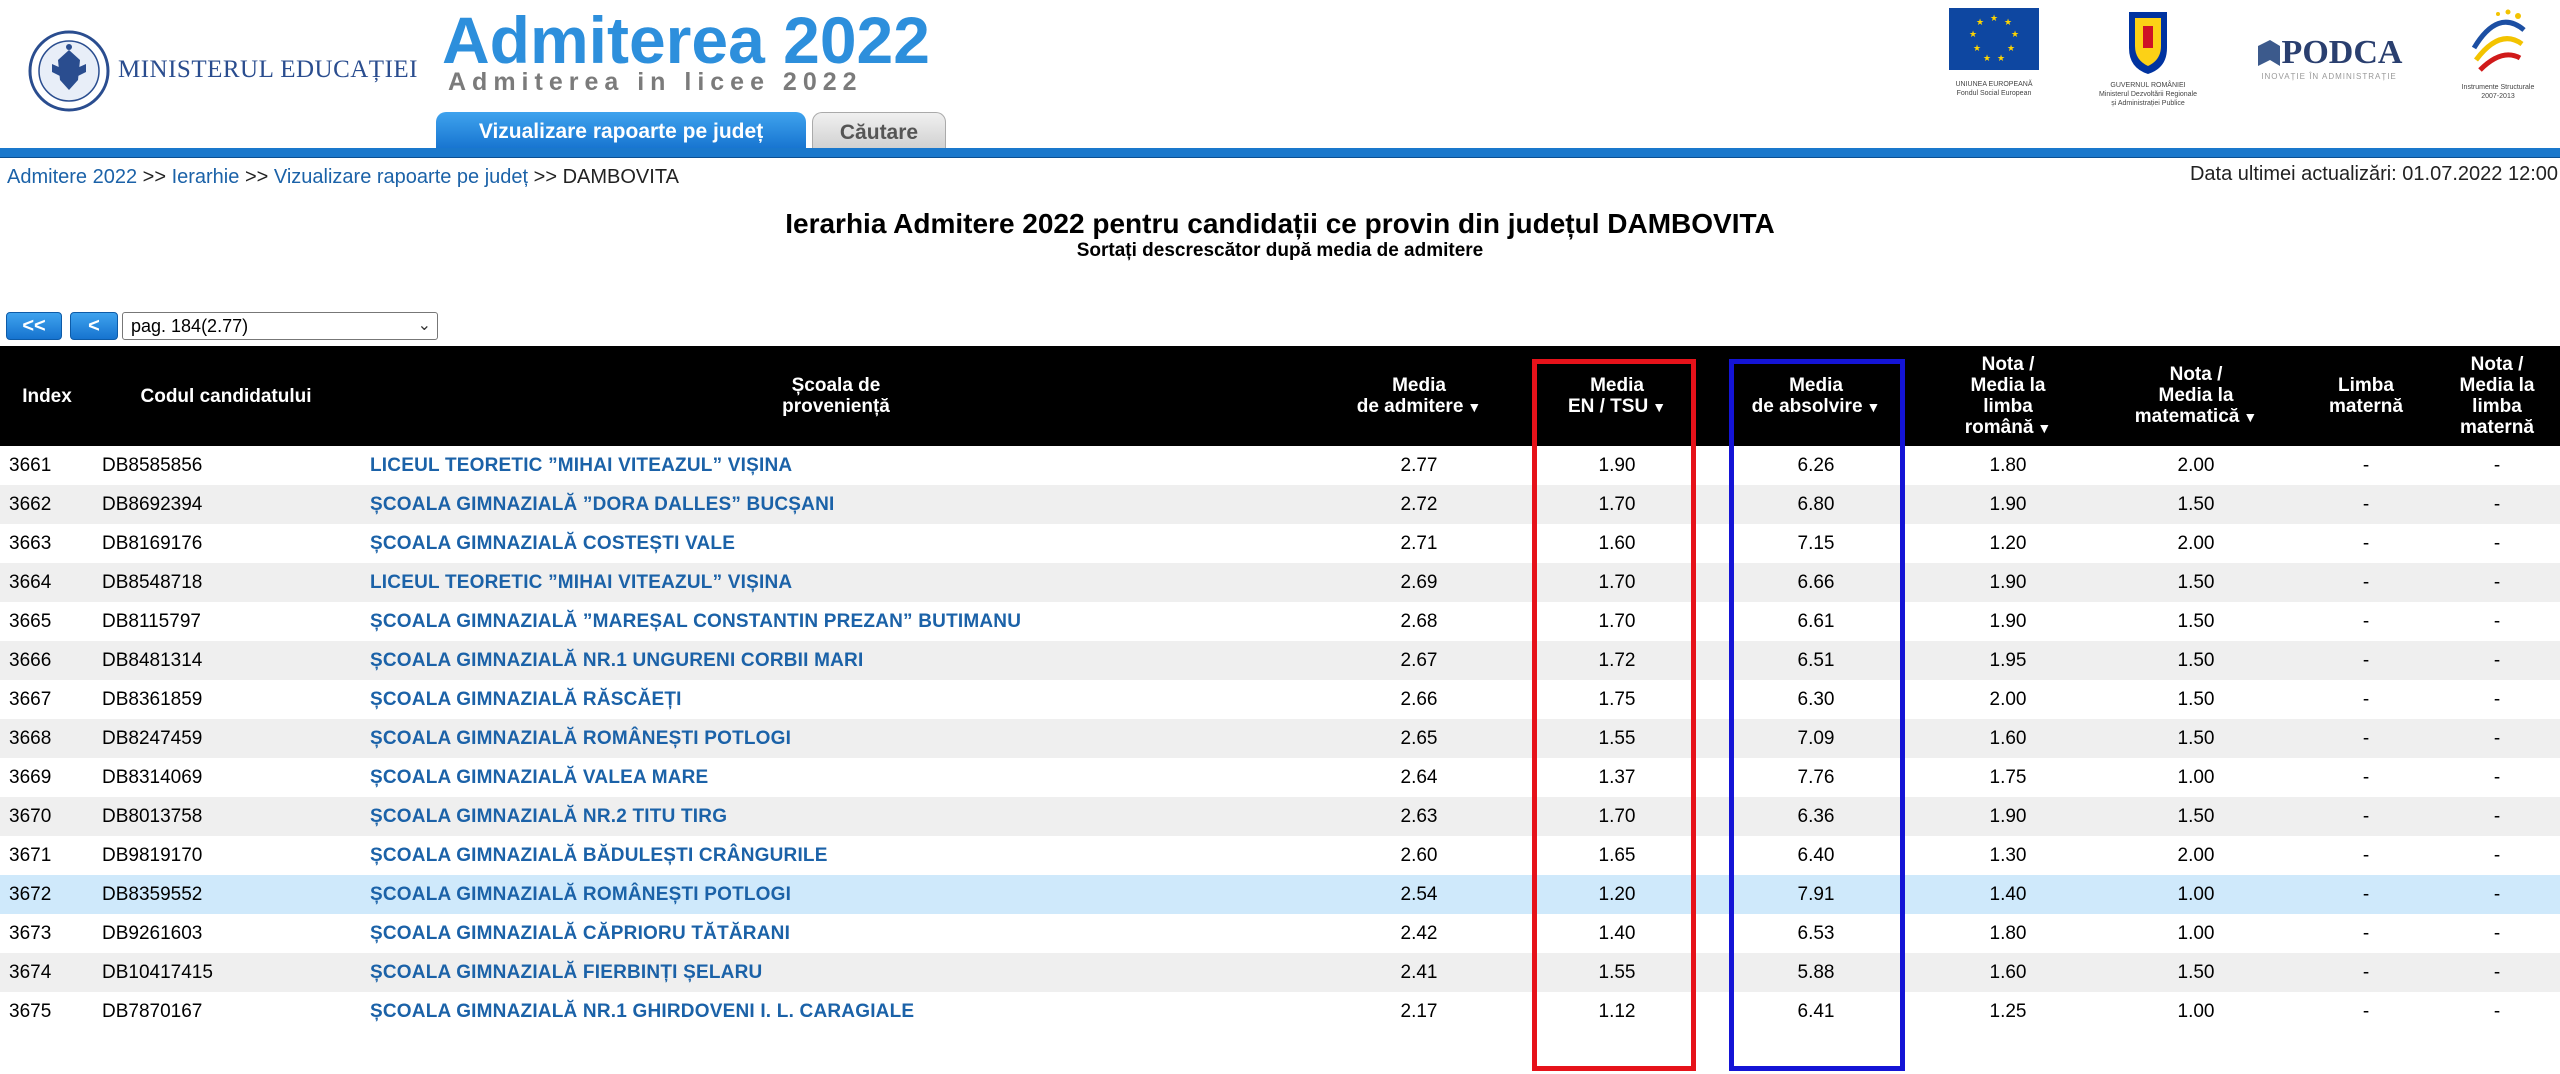 The image size is (2560, 1074). Describe the element at coordinates (1617, 395) in the screenshot. I see `header-col-en-tsu: Media EN / TSU ▼` at that location.